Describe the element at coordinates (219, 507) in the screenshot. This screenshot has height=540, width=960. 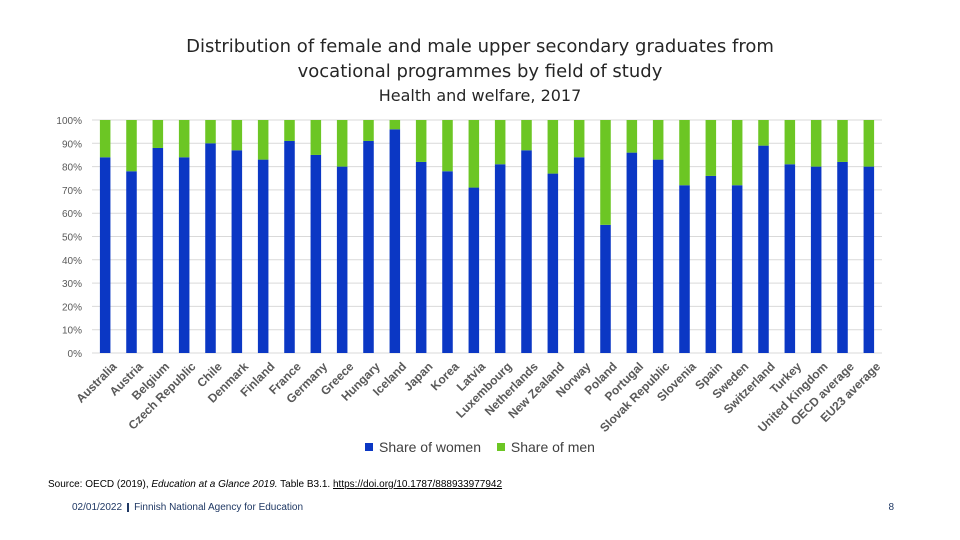
I see `footer-organization: Finnish National Agency for Education` at that location.